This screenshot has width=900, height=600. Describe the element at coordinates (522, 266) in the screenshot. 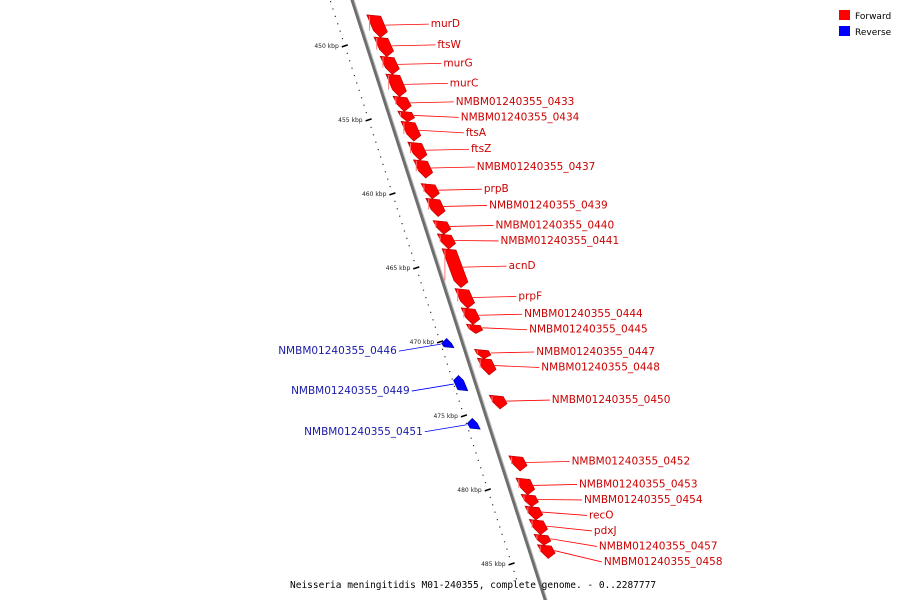

I see `gene-label-forward: acnD` at that location.